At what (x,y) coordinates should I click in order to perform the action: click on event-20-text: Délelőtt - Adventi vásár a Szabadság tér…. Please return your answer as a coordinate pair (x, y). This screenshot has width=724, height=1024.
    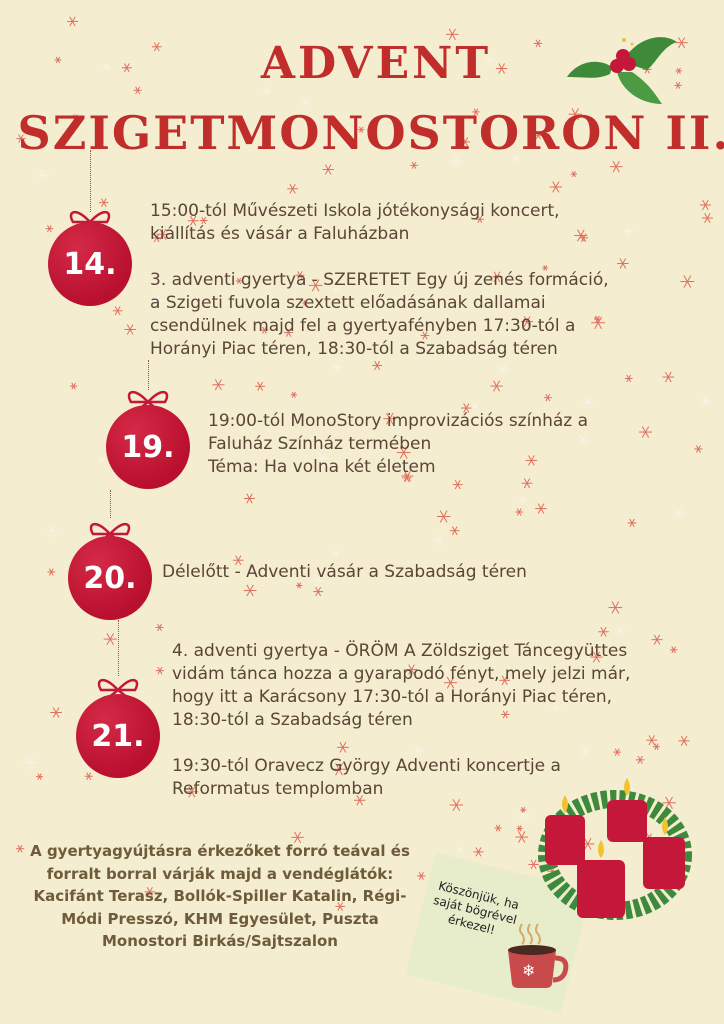
    Looking at the image, I should click on (344, 572).